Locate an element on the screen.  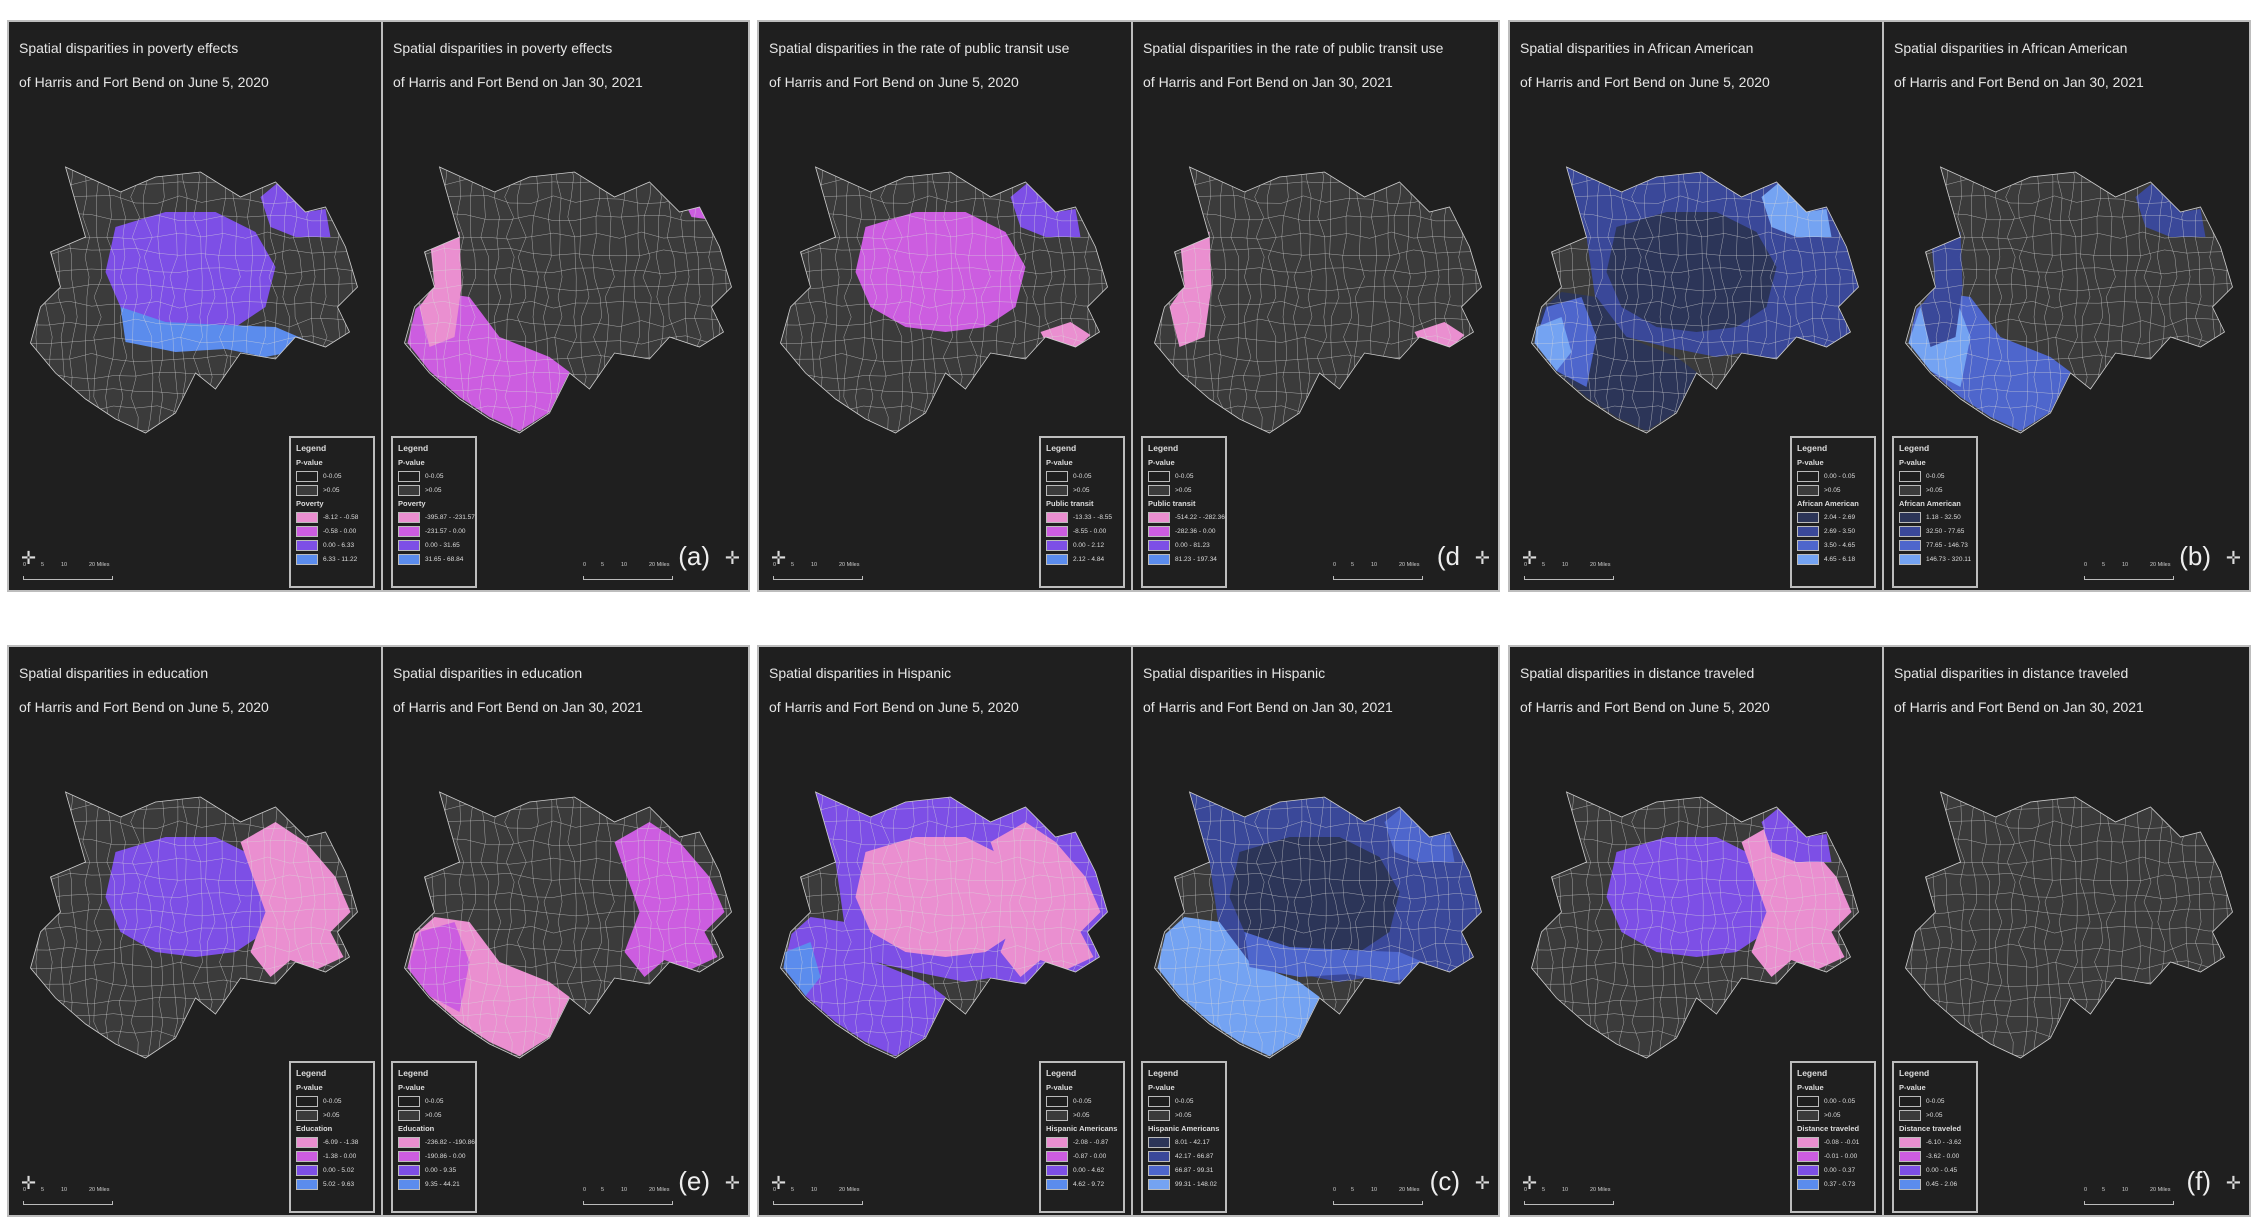
legend-label: -8.55 - 0.00 is located at coordinates (1090, 531).